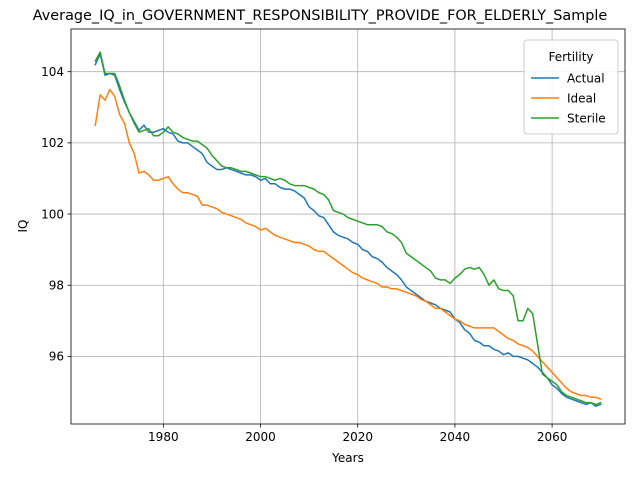  I want to click on legend-items: Actual Ideal Sterile, so click(568, 98).